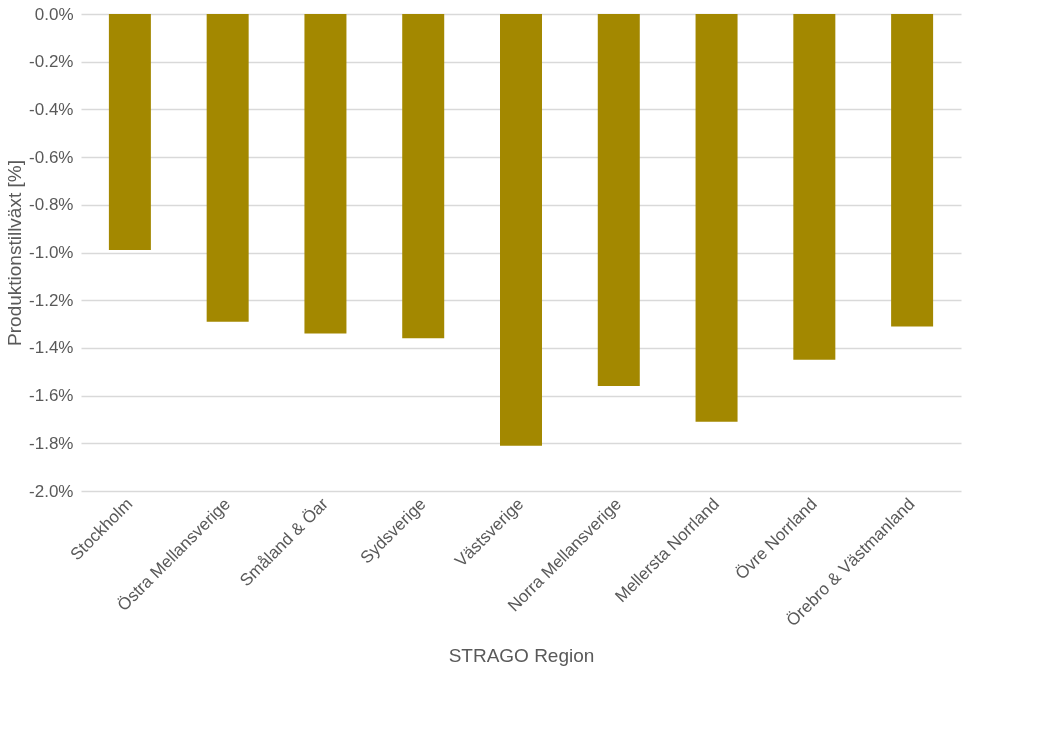 The width and height of the screenshot is (1059, 748). What do you see at coordinates (54, 14) in the screenshot?
I see `y-tick-label: 0.0%` at bounding box center [54, 14].